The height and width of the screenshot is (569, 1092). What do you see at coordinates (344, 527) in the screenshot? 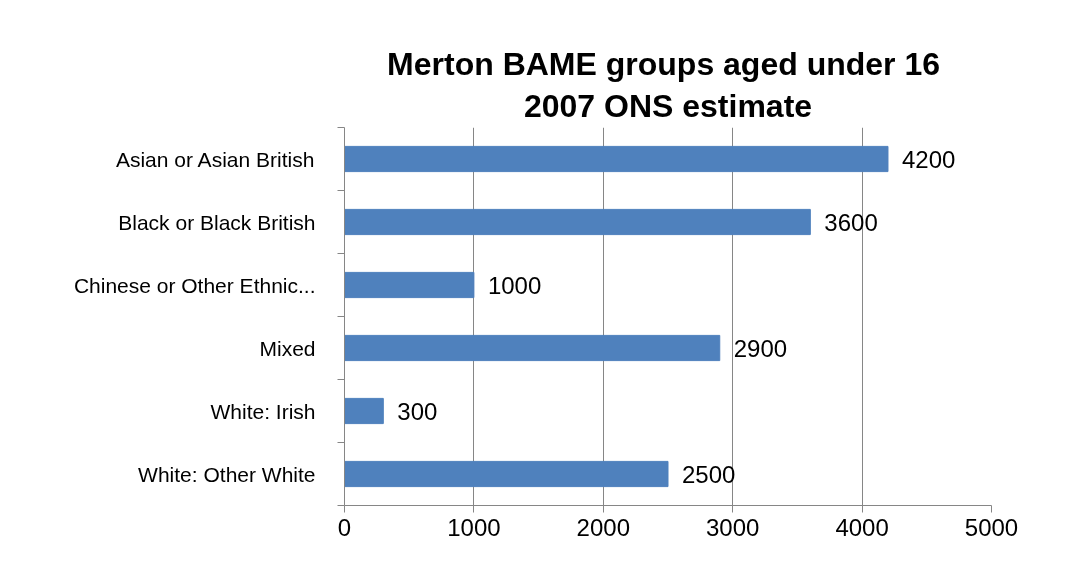
I see `x-tick-label: 0` at bounding box center [344, 527].